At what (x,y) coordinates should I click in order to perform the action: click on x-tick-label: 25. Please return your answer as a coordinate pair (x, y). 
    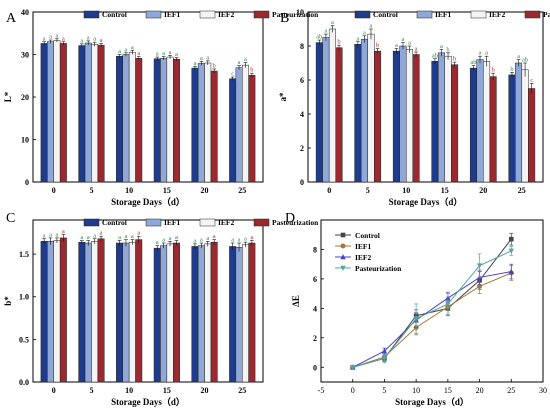
    Looking at the image, I should click on (511, 390).